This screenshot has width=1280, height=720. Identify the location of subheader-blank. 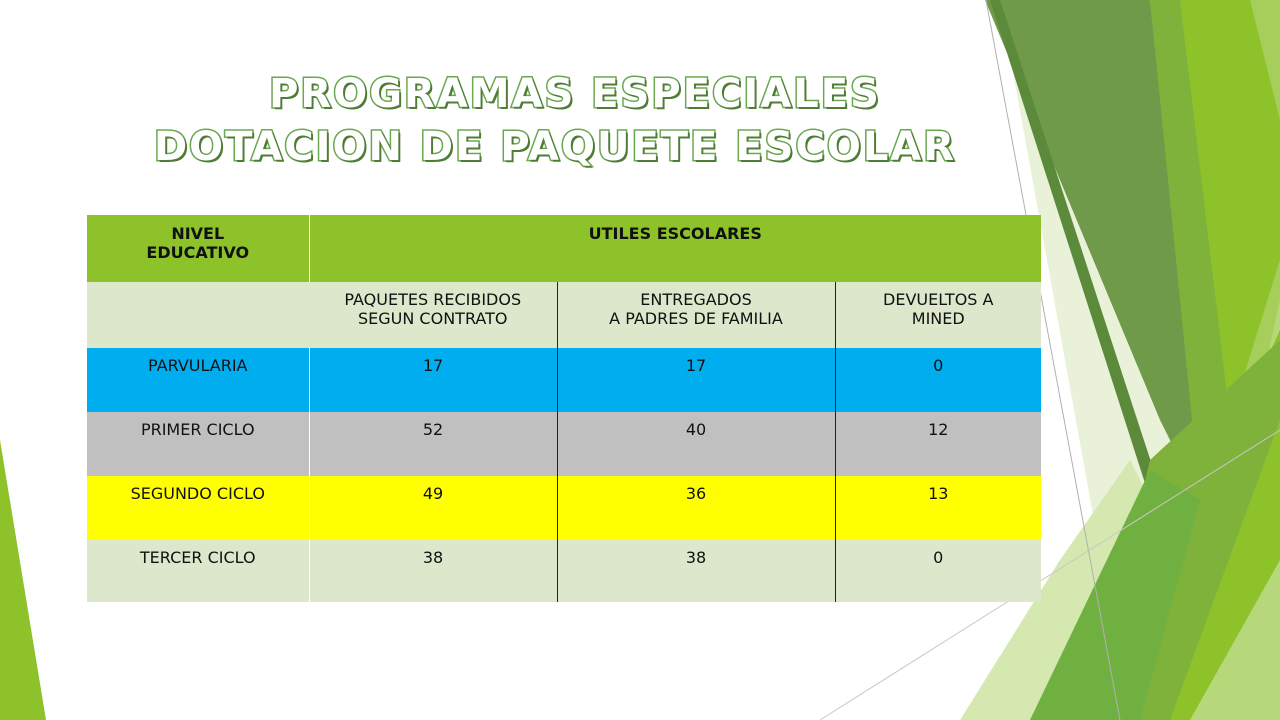
(198, 315).